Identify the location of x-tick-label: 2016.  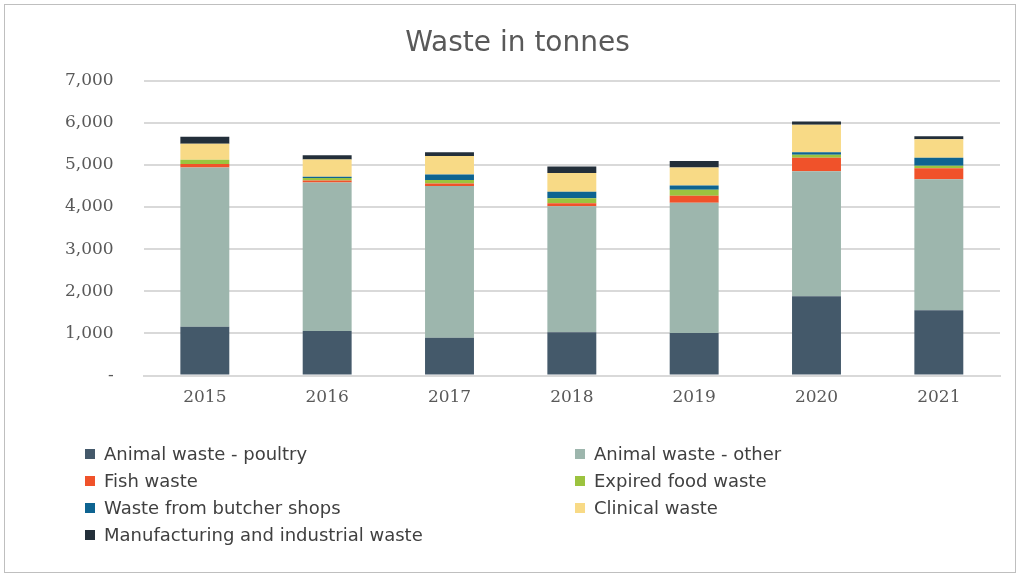
(327, 396).